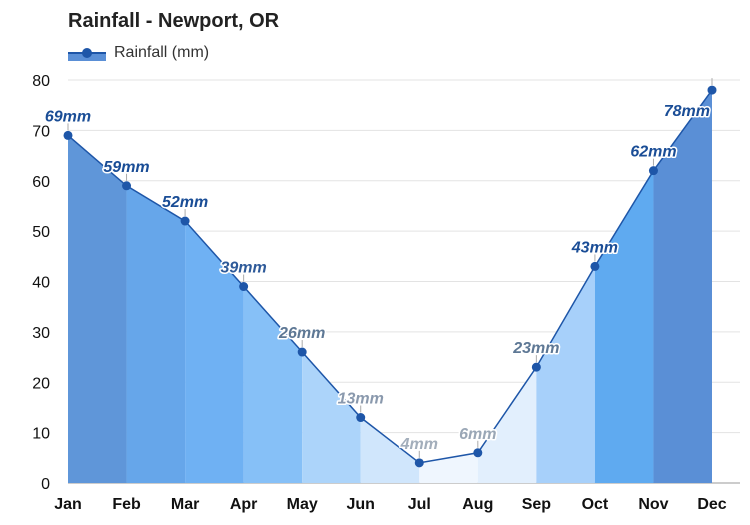 This screenshot has height=525, width=750. I want to click on y-tick-label: 70, so click(41, 131).